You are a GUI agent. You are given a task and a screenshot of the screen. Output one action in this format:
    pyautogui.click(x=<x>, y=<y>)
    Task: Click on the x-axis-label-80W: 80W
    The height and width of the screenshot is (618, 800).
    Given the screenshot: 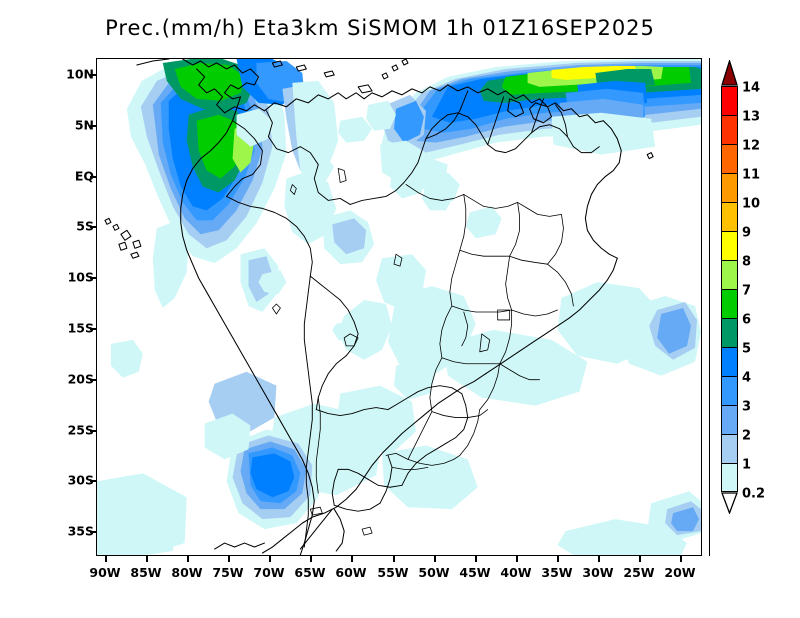 What is the action you would take?
    pyautogui.click(x=187, y=572)
    